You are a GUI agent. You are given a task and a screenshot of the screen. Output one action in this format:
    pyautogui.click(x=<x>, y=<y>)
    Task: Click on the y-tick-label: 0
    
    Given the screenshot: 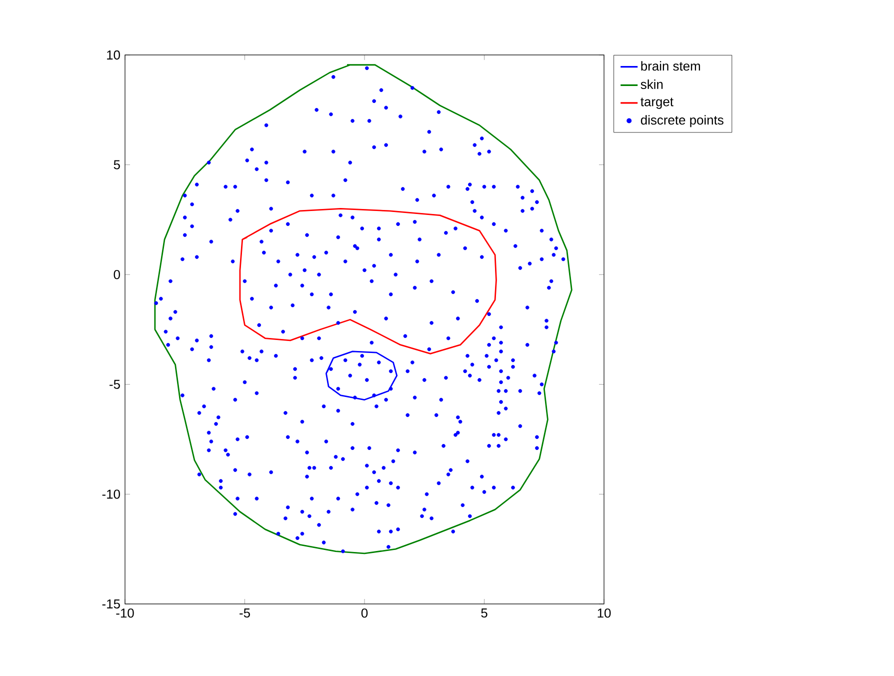 What is the action you would take?
    pyautogui.click(x=117, y=275)
    